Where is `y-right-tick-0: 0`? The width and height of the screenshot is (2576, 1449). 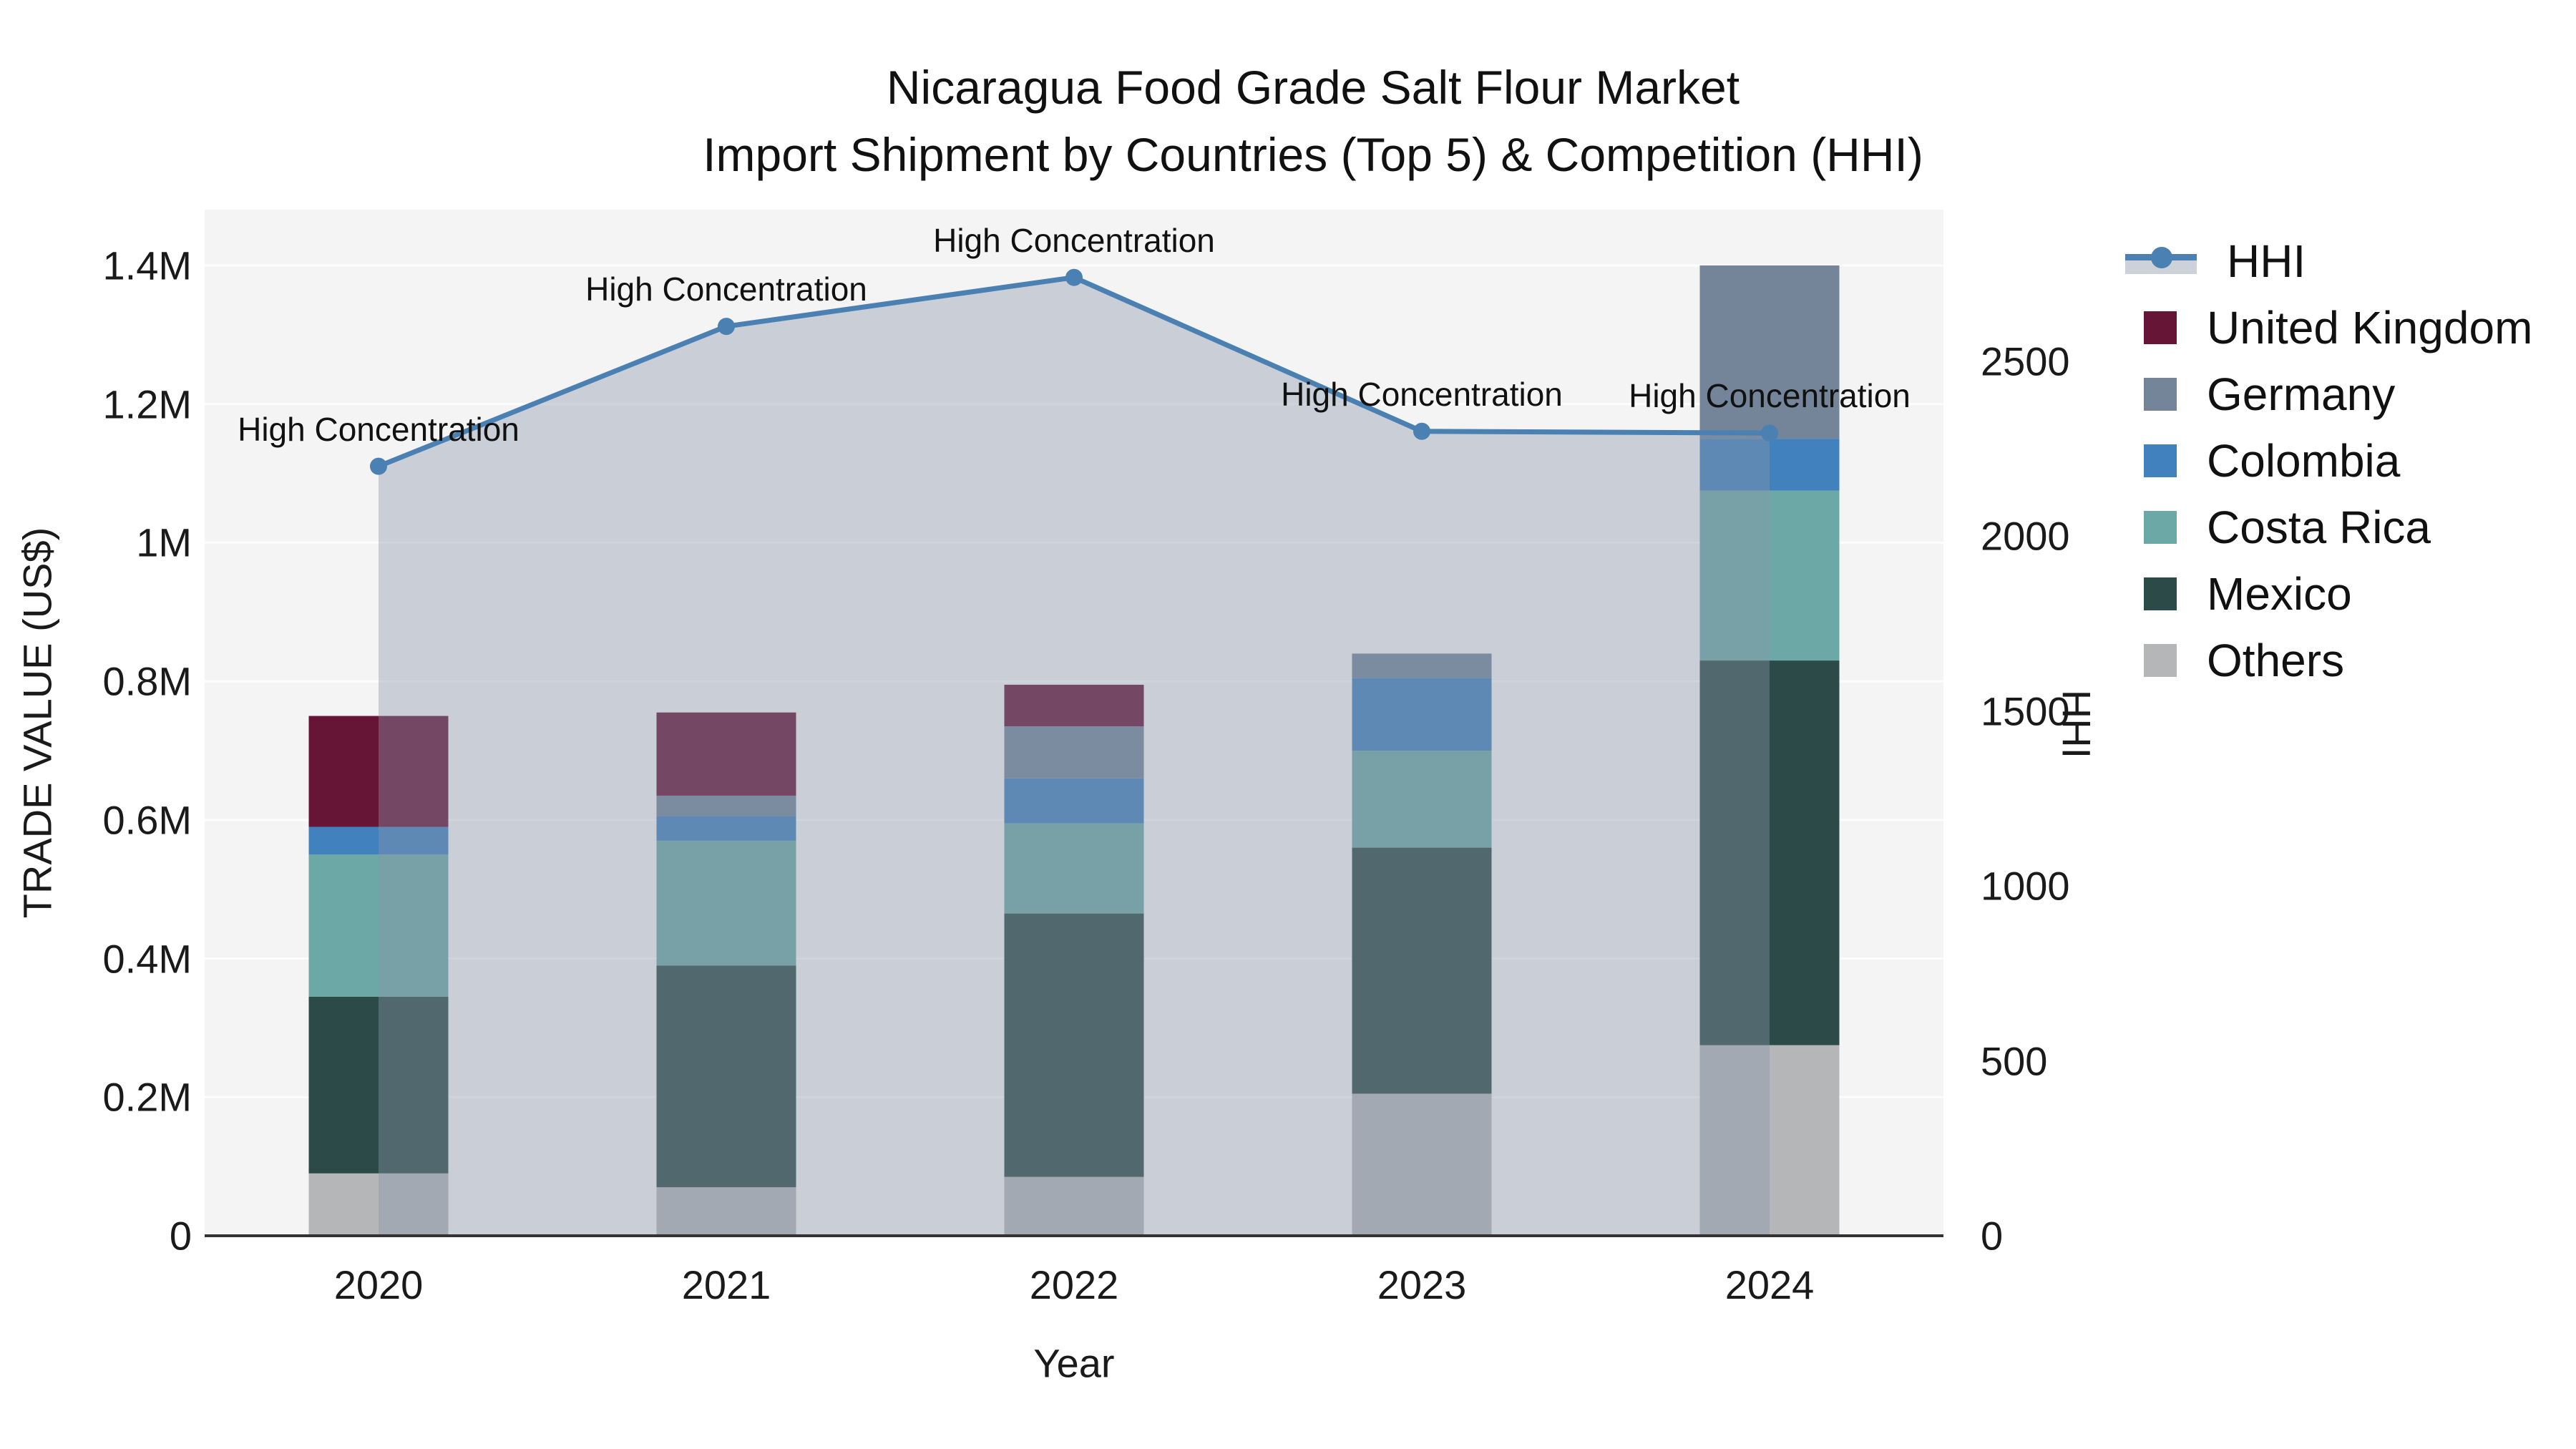
y-right-tick-0: 0 is located at coordinates (1992, 1236).